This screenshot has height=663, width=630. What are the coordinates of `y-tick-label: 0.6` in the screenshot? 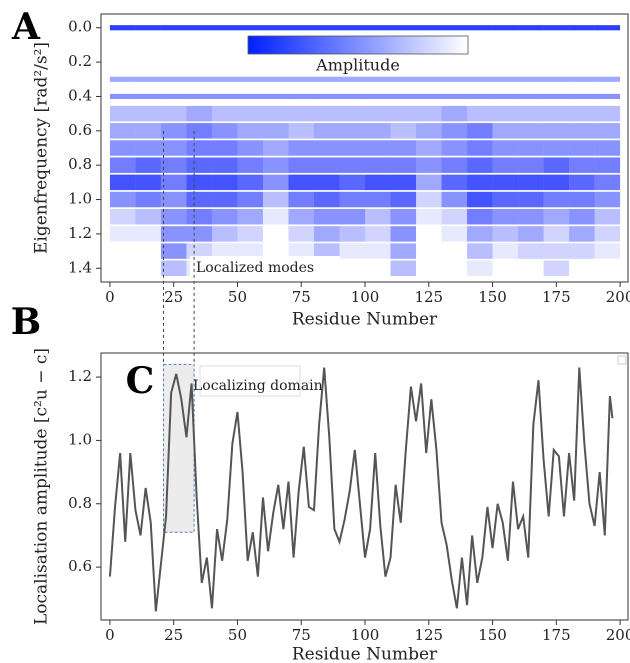 It's located at (80, 130).